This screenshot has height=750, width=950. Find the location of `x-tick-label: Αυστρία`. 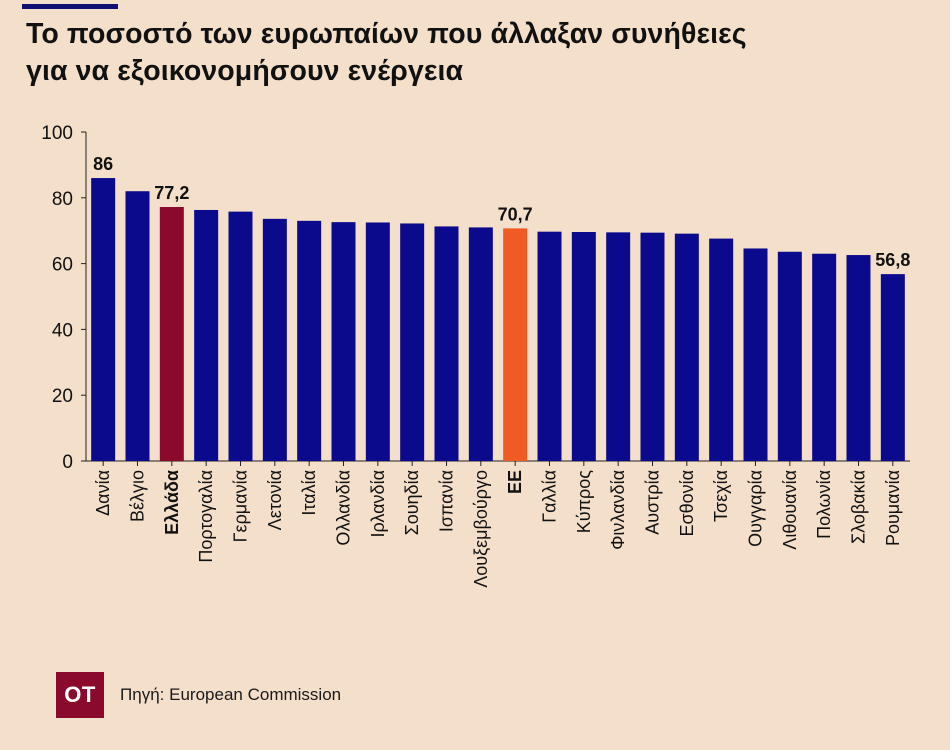

x-tick-label: Αυστρία is located at coordinates (653, 502).